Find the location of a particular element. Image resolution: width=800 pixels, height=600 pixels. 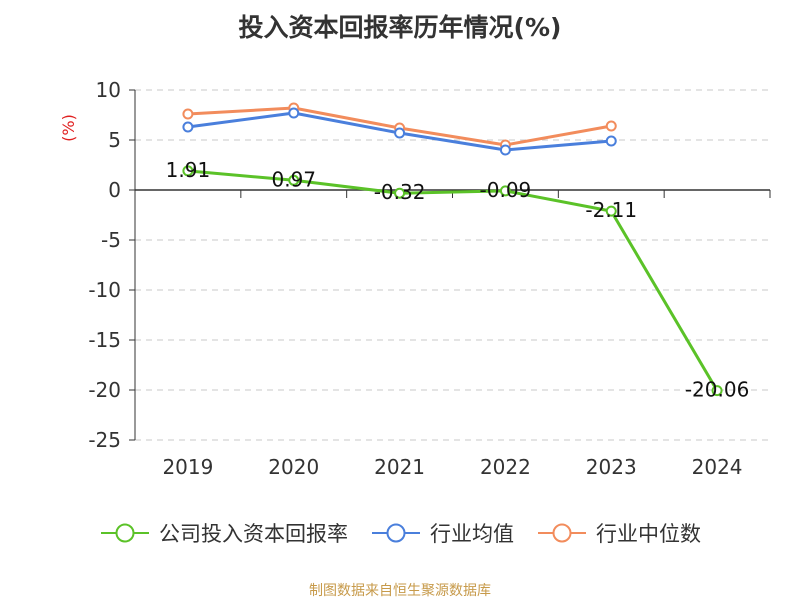

data-label: -0.09 is located at coordinates (506, 190).